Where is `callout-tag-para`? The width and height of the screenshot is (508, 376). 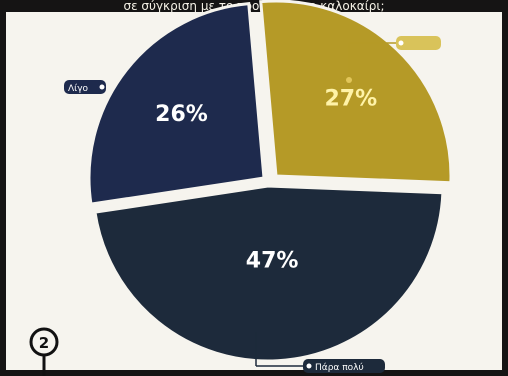 callout-tag-para is located at coordinates (344, 366).